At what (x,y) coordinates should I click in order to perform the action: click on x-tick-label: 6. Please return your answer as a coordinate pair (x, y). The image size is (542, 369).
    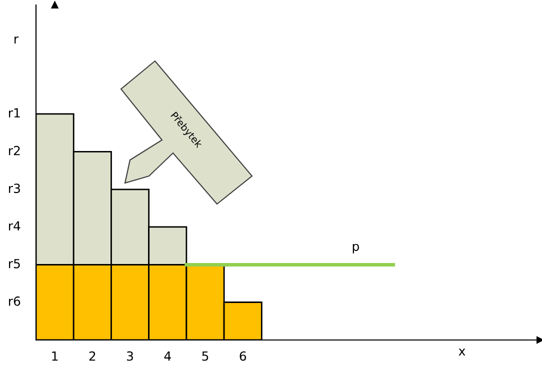
    Looking at the image, I should click on (243, 356).